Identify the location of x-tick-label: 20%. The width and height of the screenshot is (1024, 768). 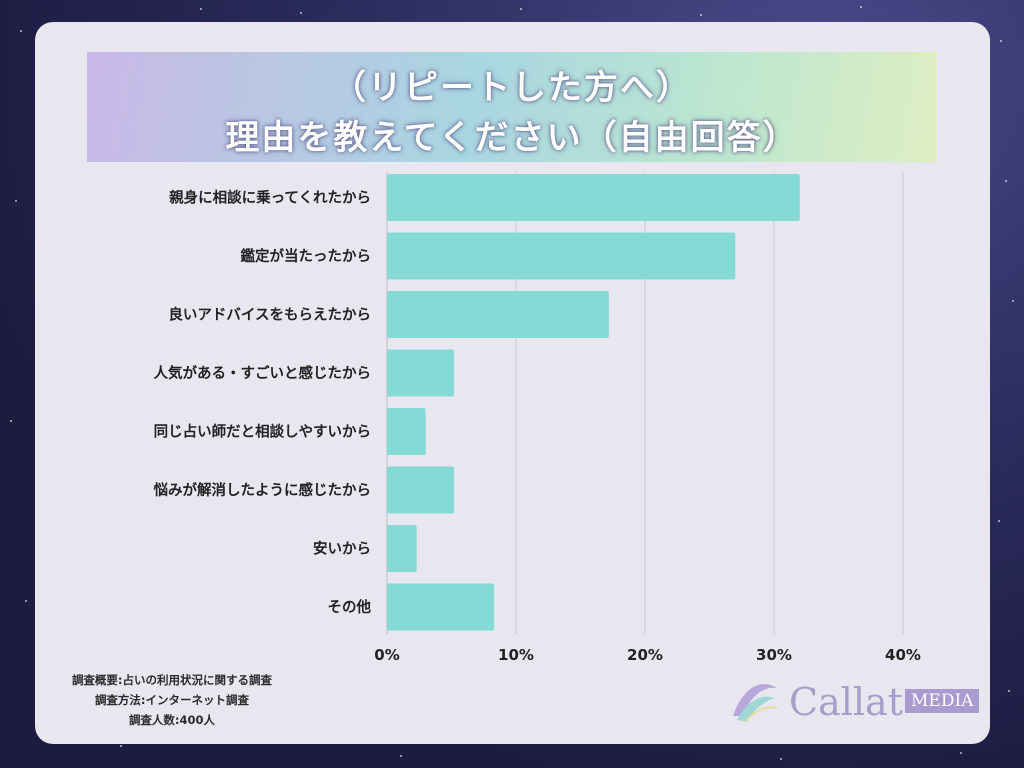
(645, 654).